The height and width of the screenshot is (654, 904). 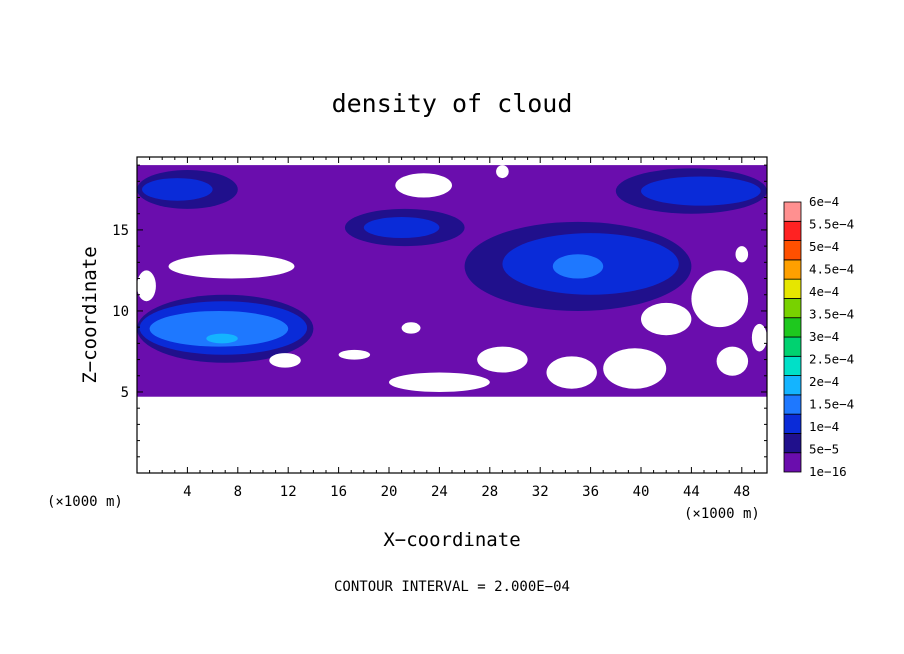 I want to click on x-tick-label: 12, so click(x=288, y=492).